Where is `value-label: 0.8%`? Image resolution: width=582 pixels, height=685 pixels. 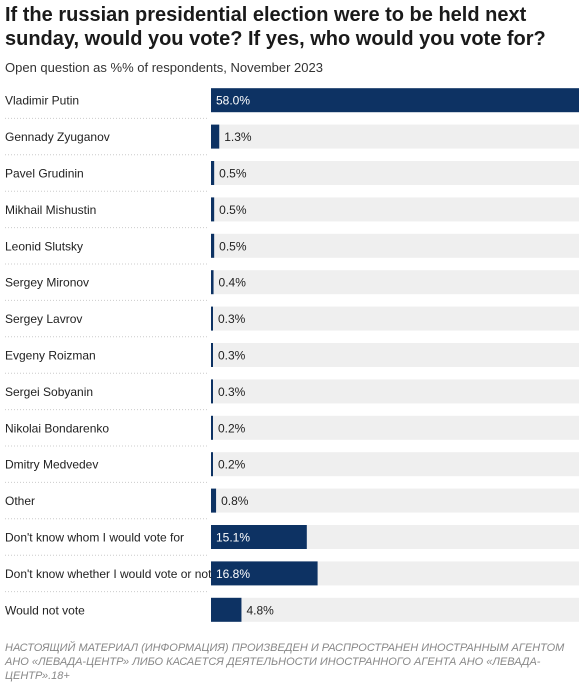
value-label: 0.8% is located at coordinates (235, 501).